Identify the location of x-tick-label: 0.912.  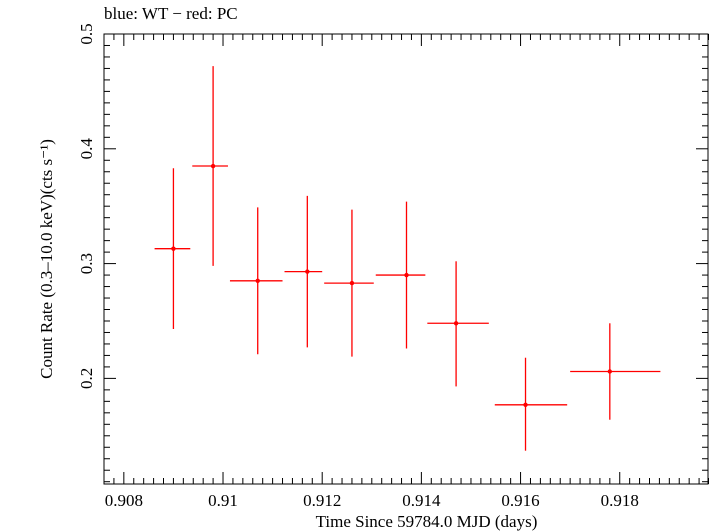
(322, 500).